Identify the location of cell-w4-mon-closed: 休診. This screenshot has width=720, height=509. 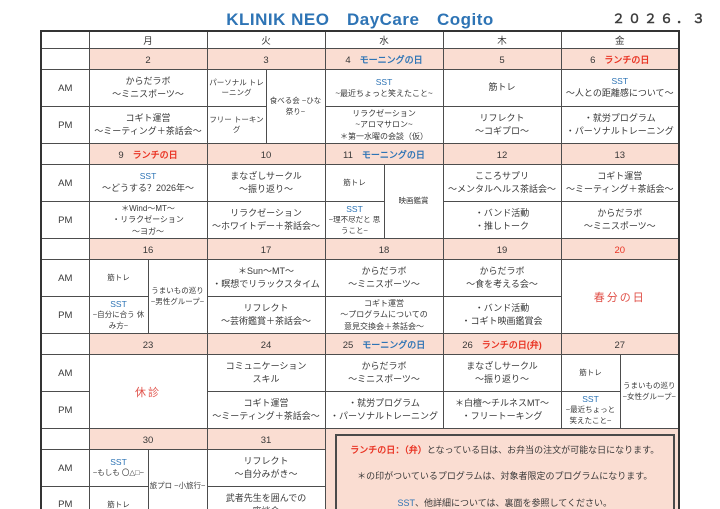
(148, 391).